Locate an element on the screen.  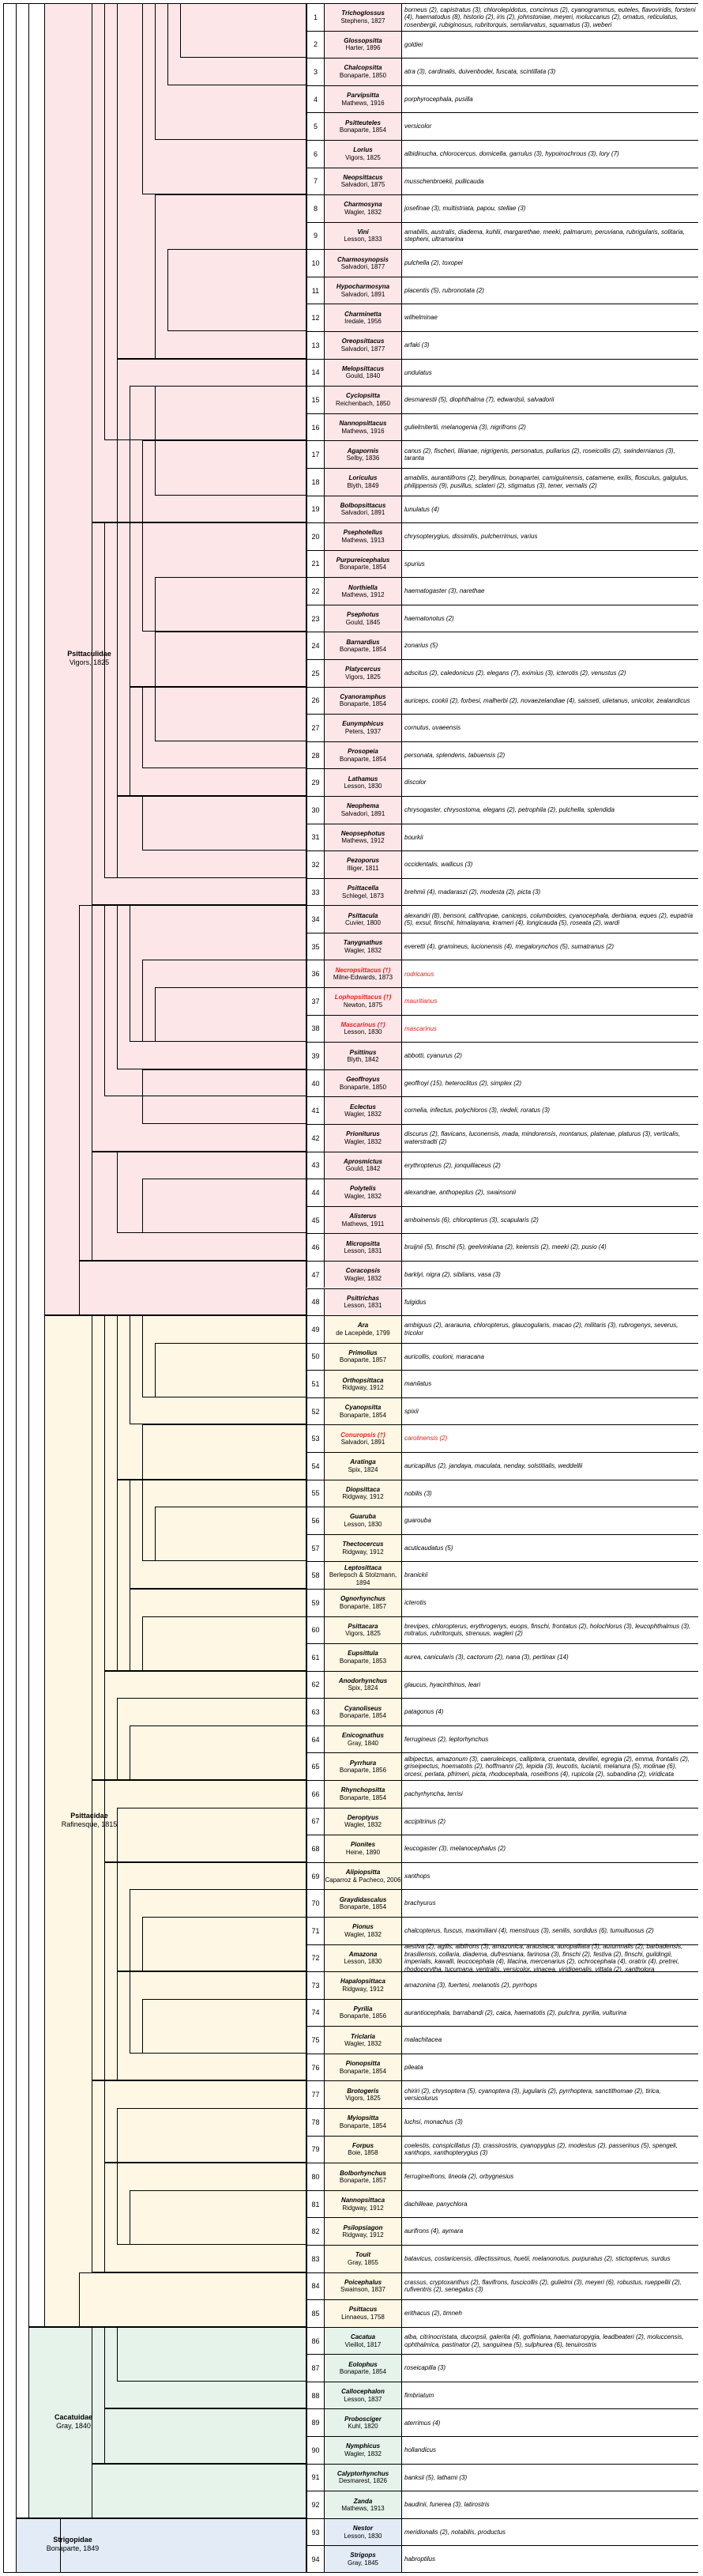
family-authority: Gray, 1840 is located at coordinates (73, 2425).